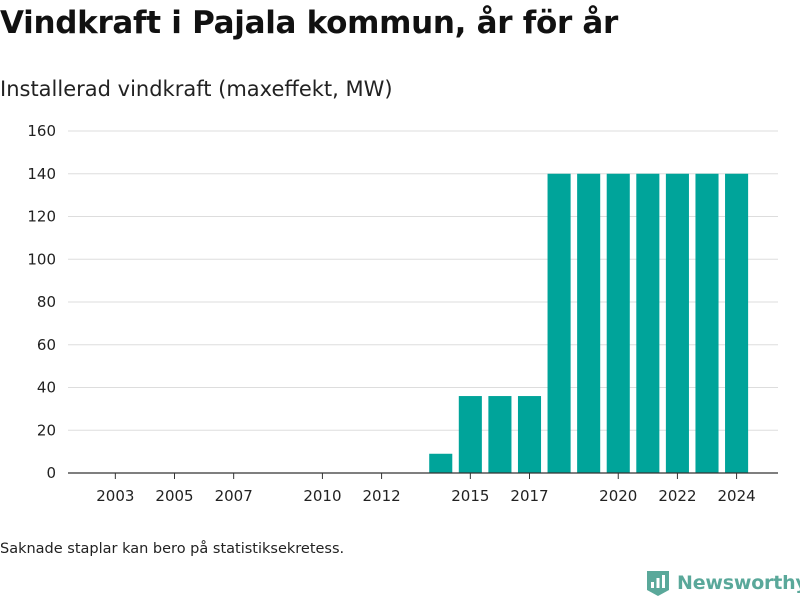 This screenshot has width=800, height=600. I want to click on bar-2018, so click(559, 323).